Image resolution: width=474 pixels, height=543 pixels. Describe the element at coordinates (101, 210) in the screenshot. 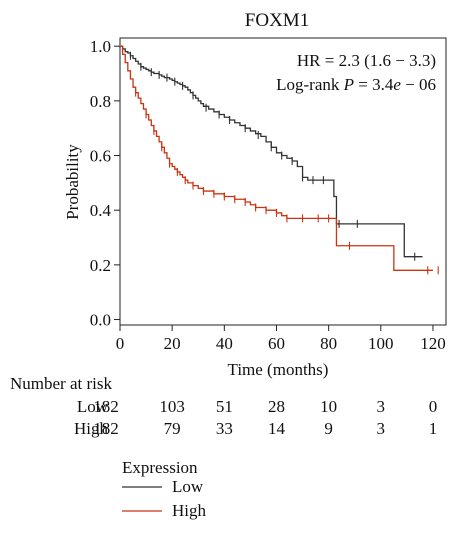

I see `y-tick-label: 0.4` at that location.